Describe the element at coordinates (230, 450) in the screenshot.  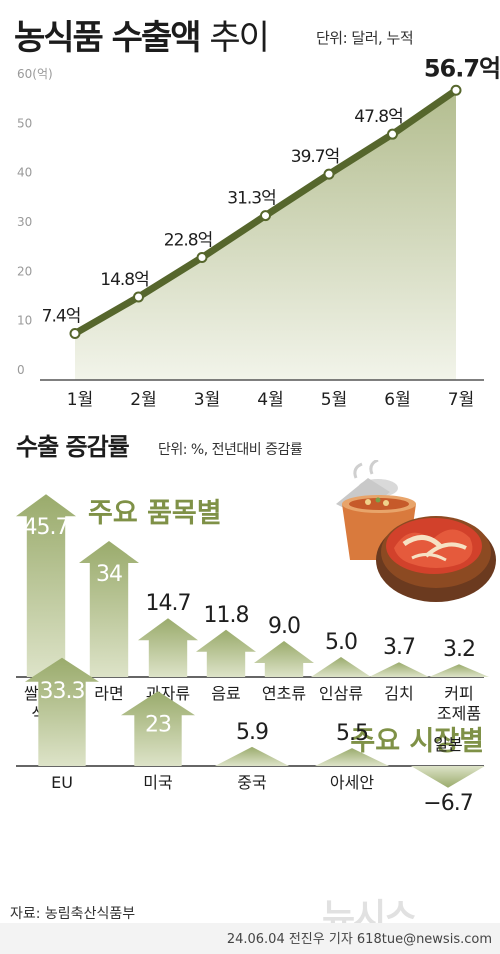
I see `section-unit: 단위: %, 전년대비 증감률` at that location.